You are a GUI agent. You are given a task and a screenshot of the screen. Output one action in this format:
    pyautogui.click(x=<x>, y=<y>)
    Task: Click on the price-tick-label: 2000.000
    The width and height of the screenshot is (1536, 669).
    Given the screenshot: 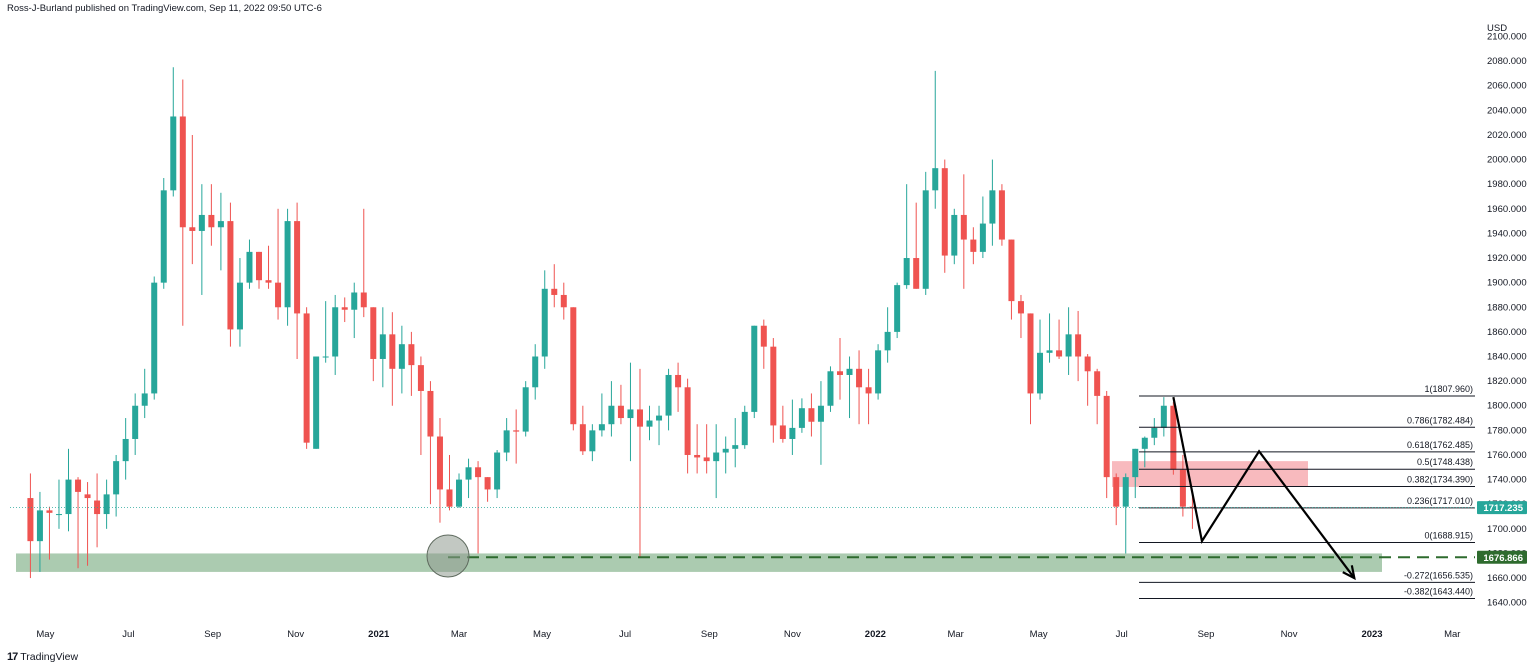 What is the action you would take?
    pyautogui.click(x=1507, y=160)
    